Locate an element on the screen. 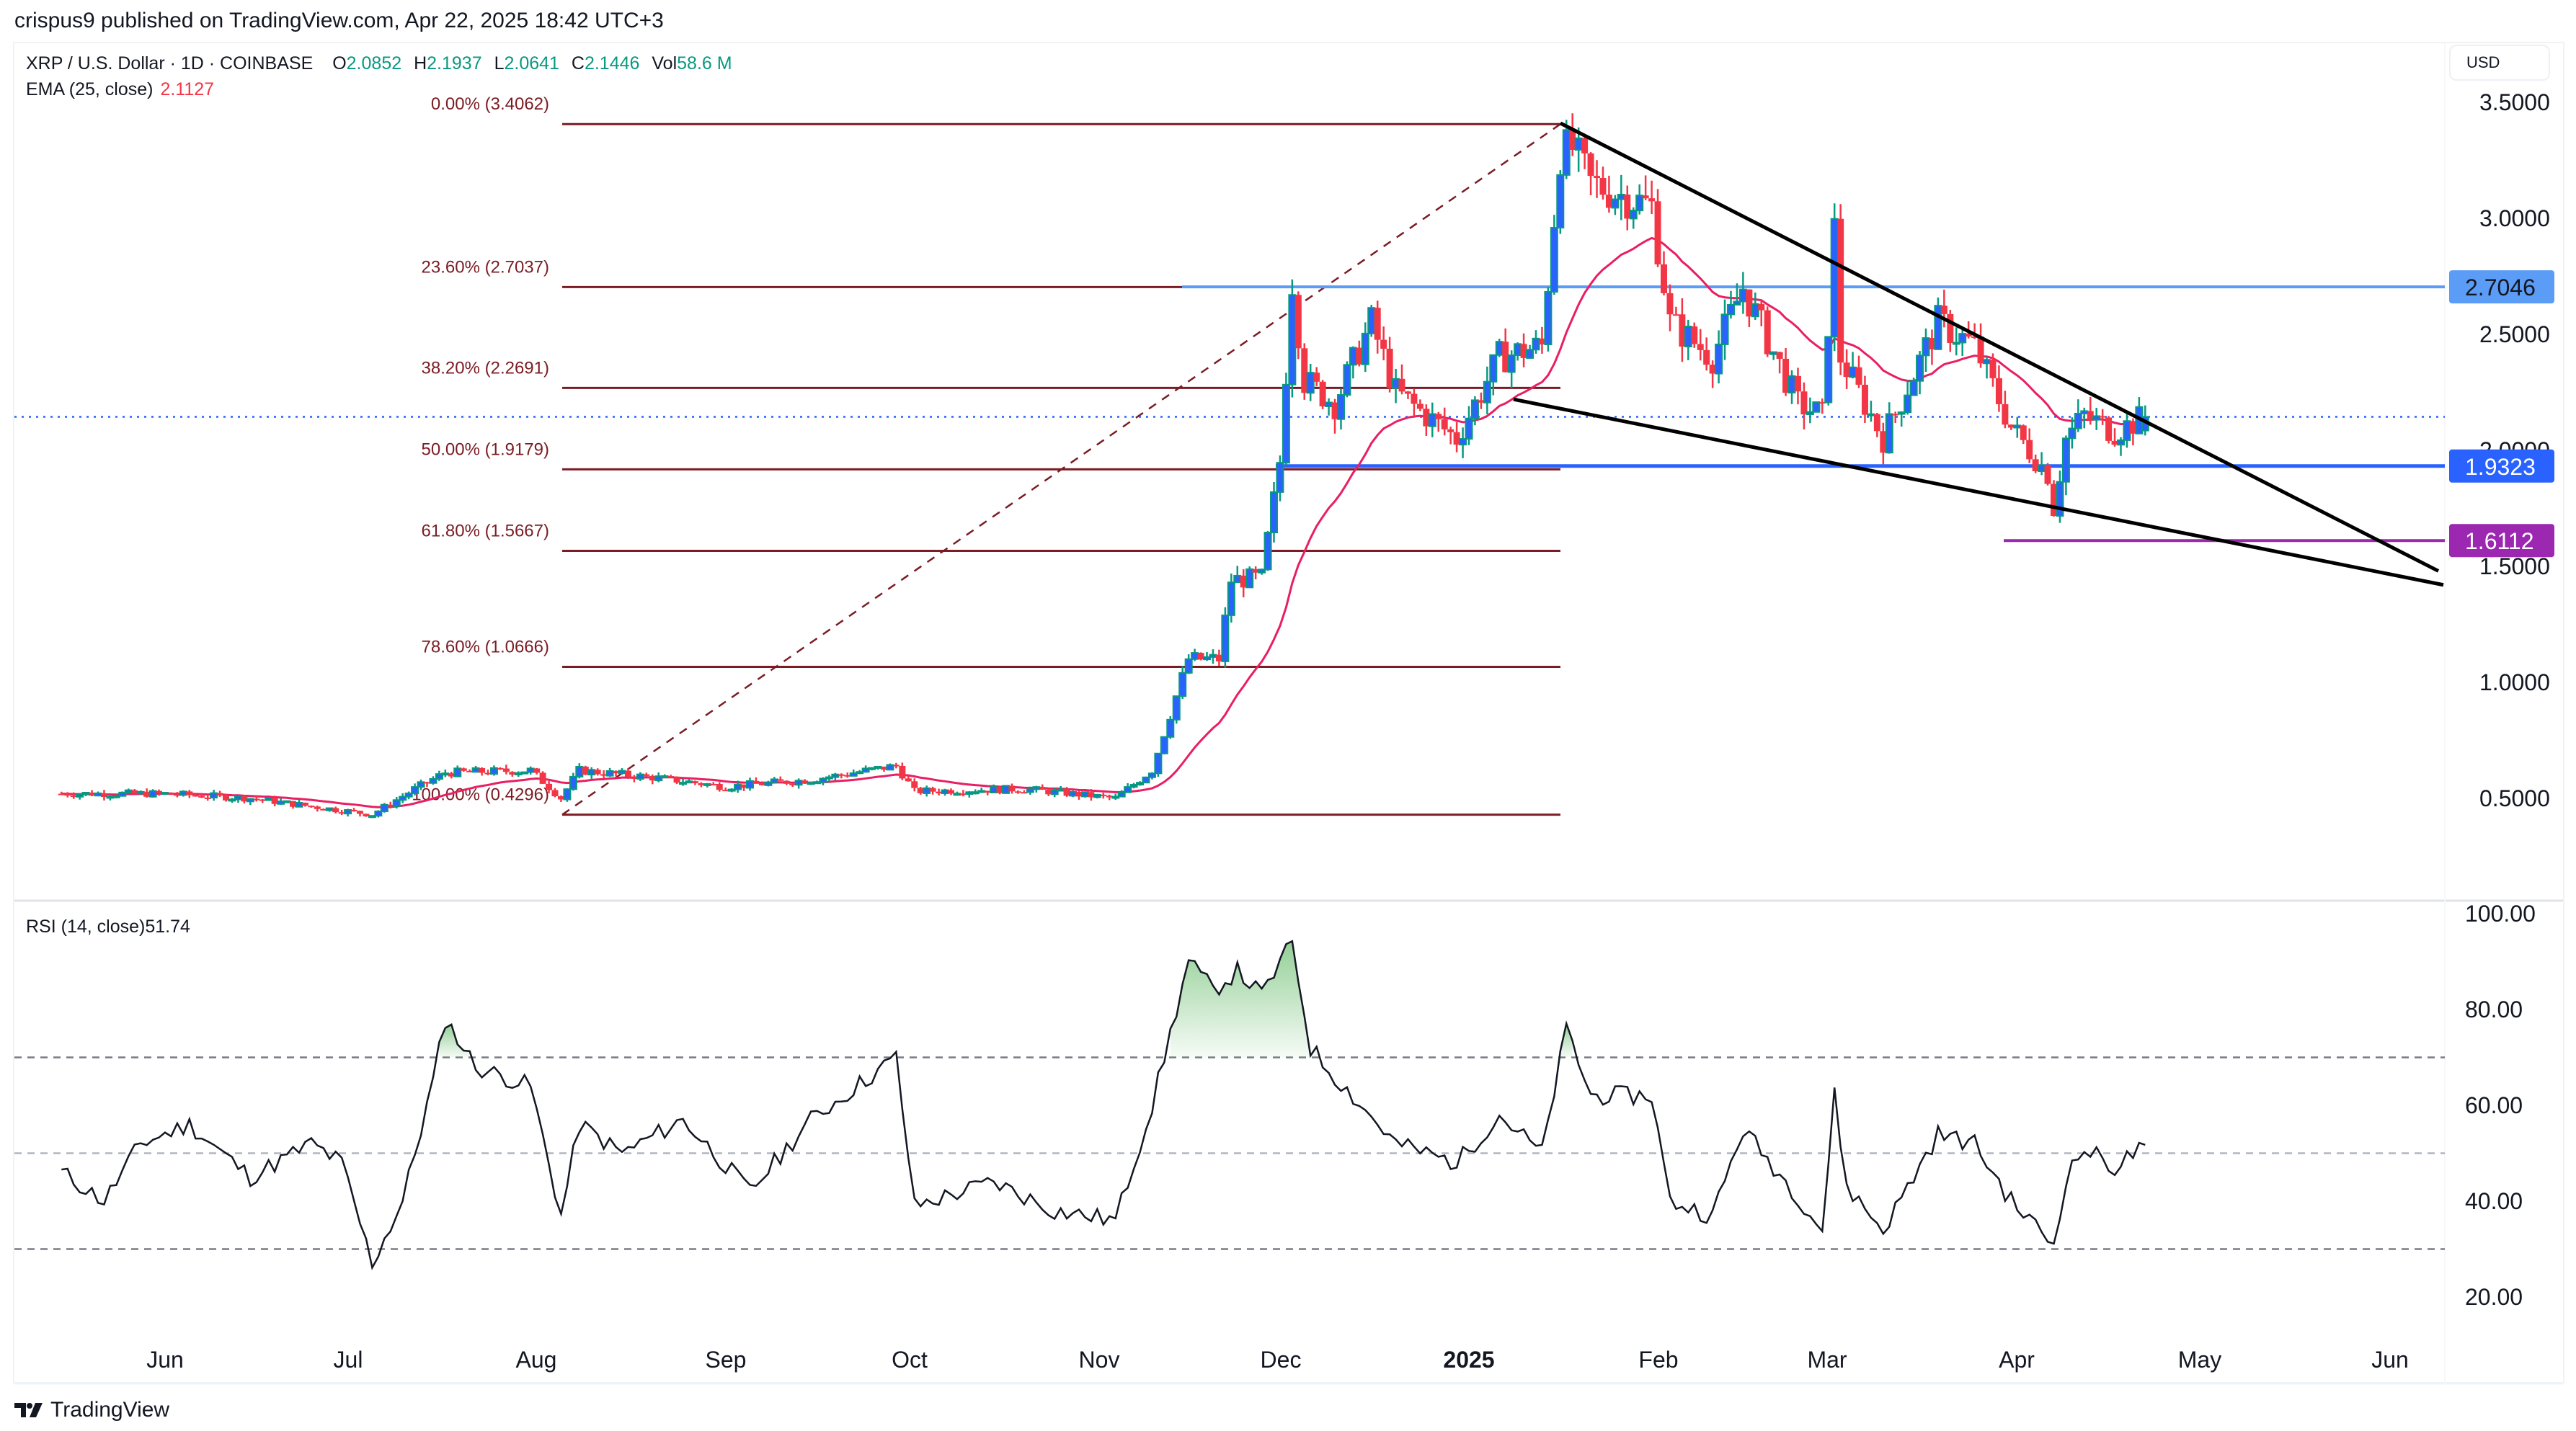 Image resolution: width=2576 pixels, height=1431 pixels. time-axis: Jun Jul Aug Sep Oct Nov Dec 2025 Feb Mar Apr May Jun is located at coordinates (1277, 1360).